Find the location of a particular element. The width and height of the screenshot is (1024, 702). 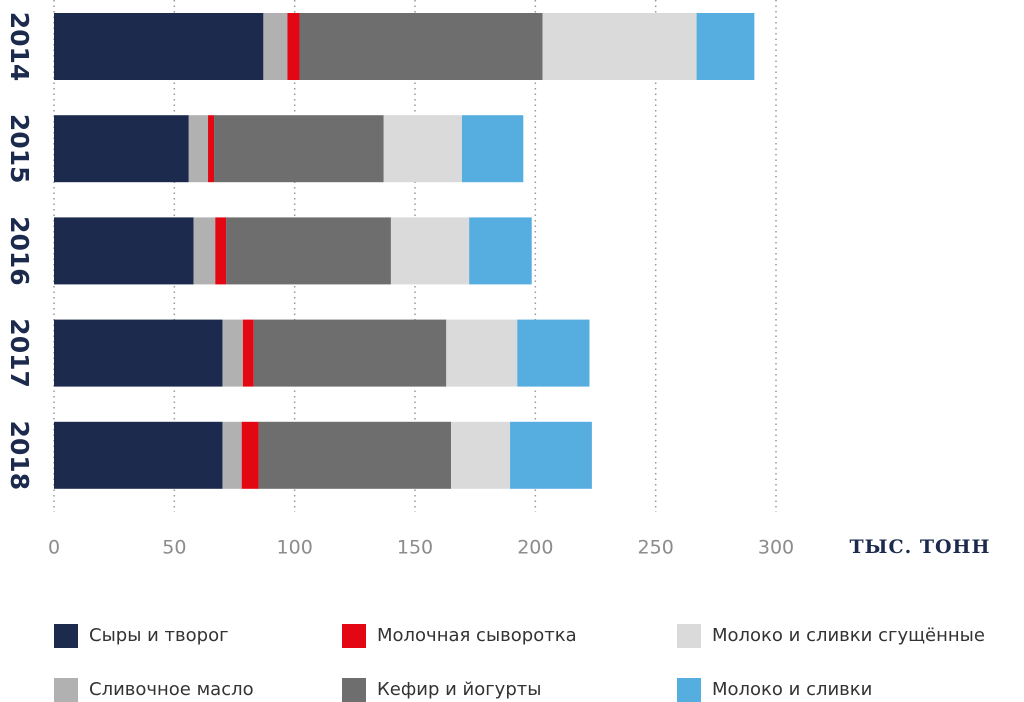

legend-label: Сыры и творог is located at coordinates (159, 635).